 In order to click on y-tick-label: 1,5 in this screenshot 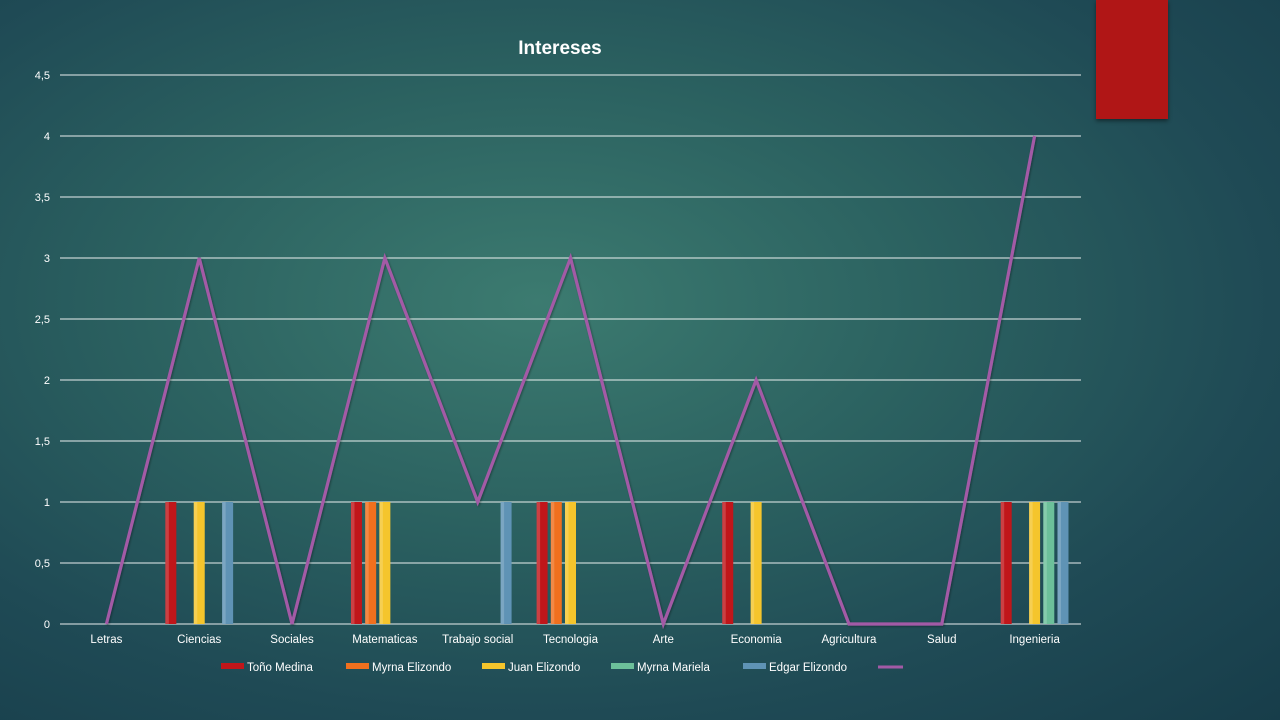, I will do `click(42, 442)`.